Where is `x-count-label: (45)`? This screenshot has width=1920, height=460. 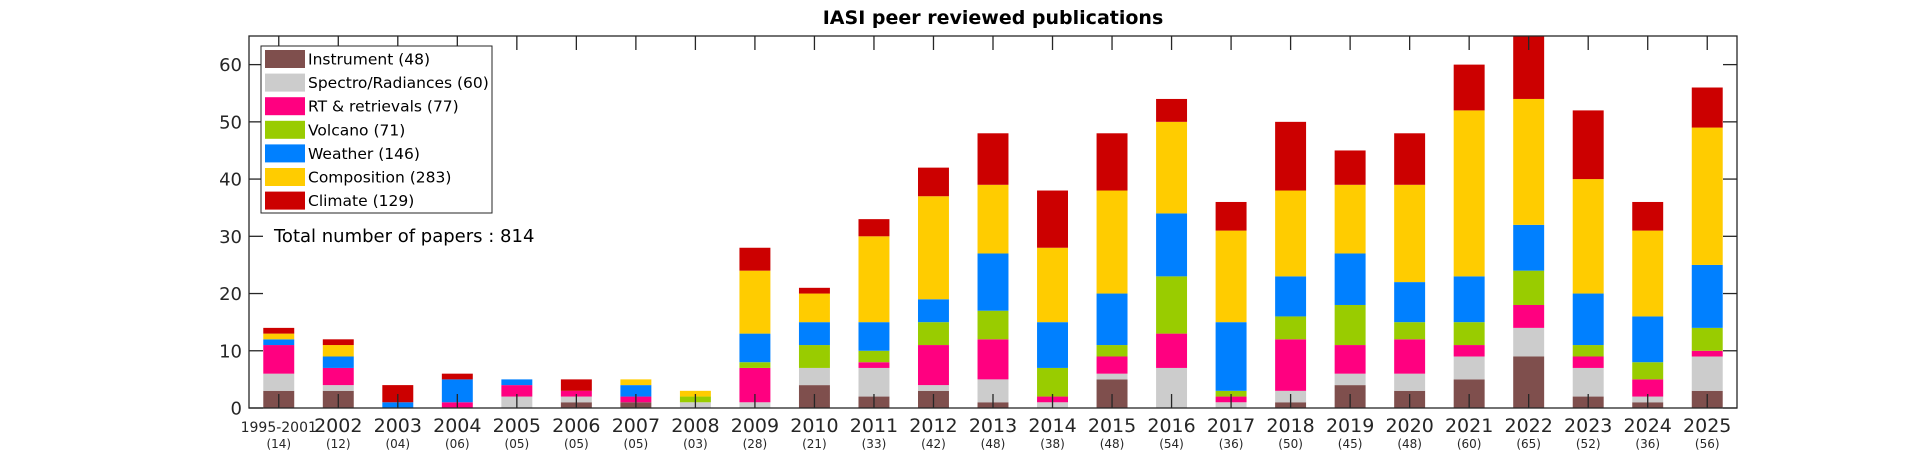
x-count-label: (45) is located at coordinates (1350, 444).